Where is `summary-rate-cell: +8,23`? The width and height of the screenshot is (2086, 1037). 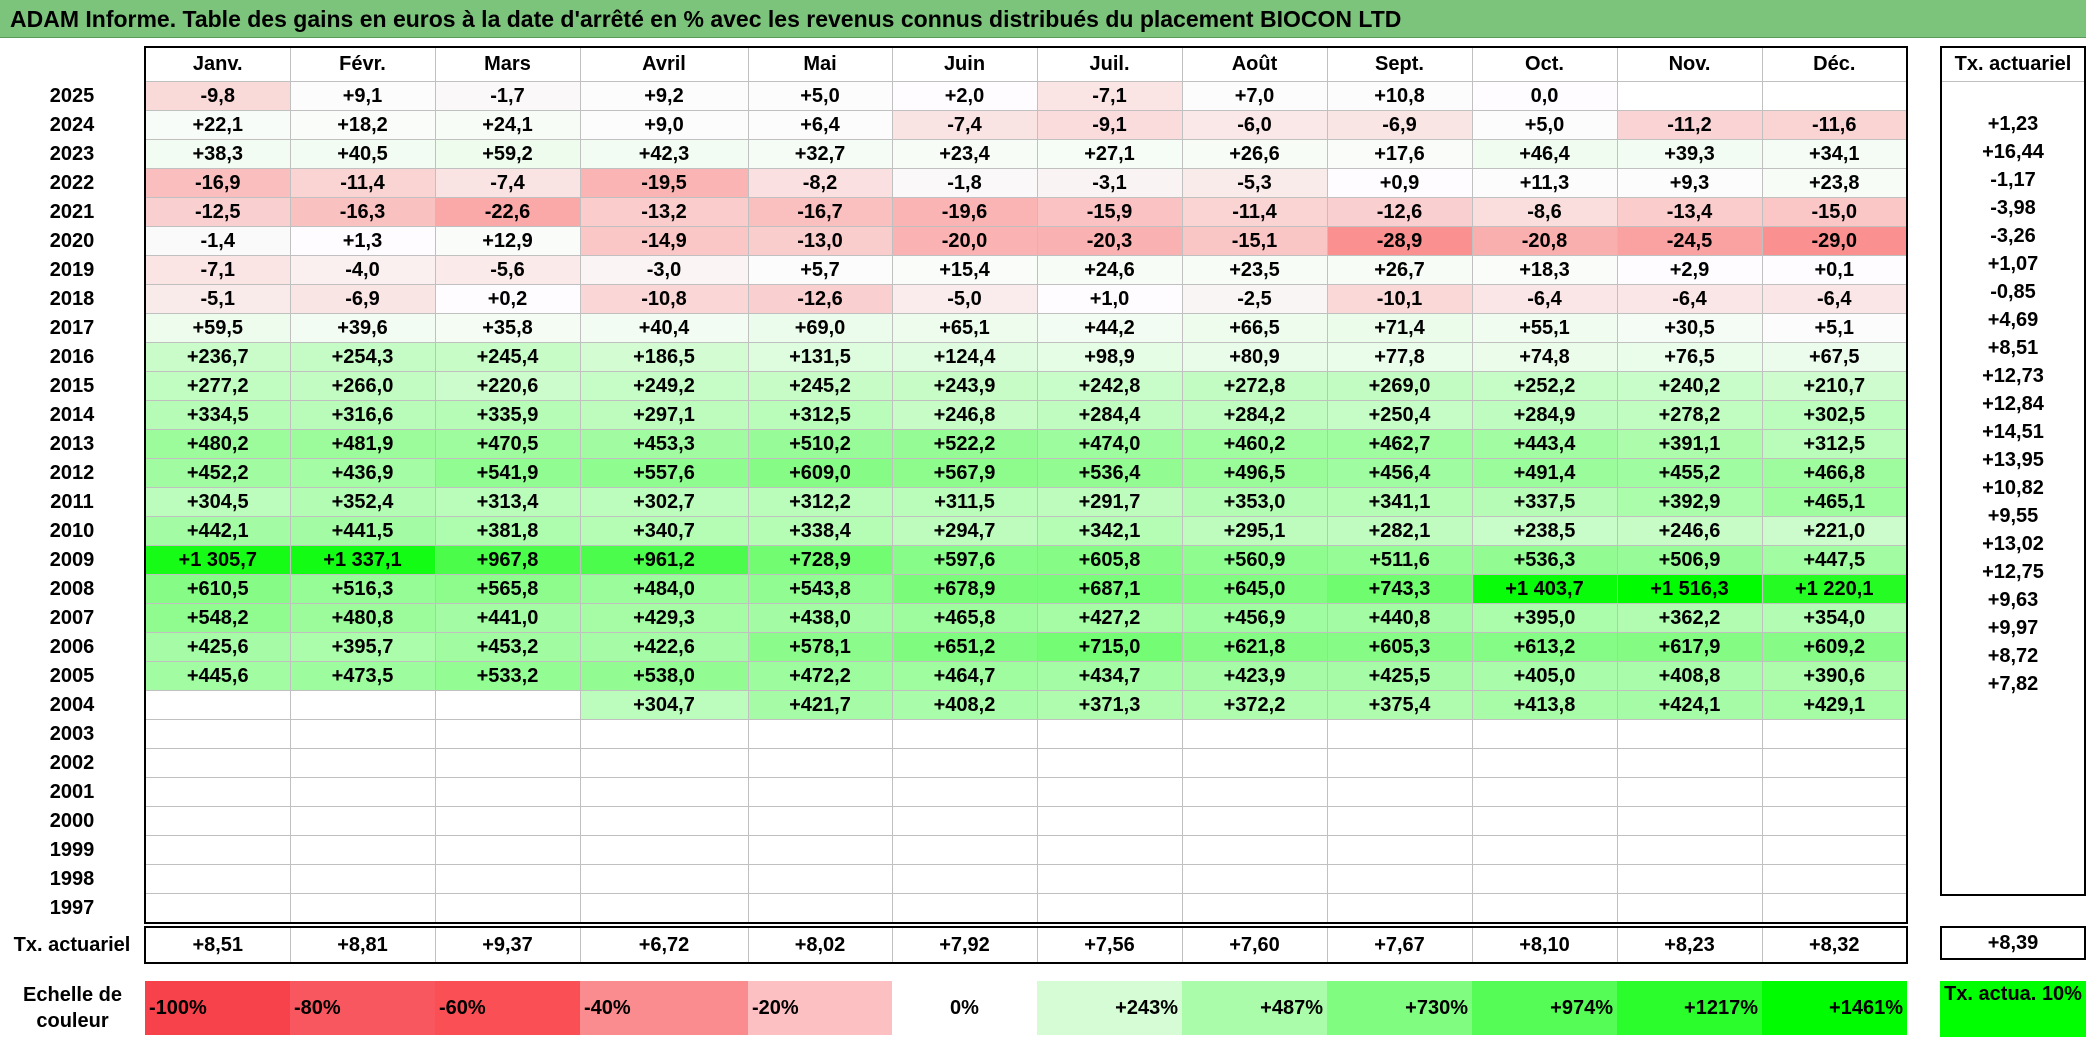 summary-rate-cell: +8,23 is located at coordinates (1689, 945).